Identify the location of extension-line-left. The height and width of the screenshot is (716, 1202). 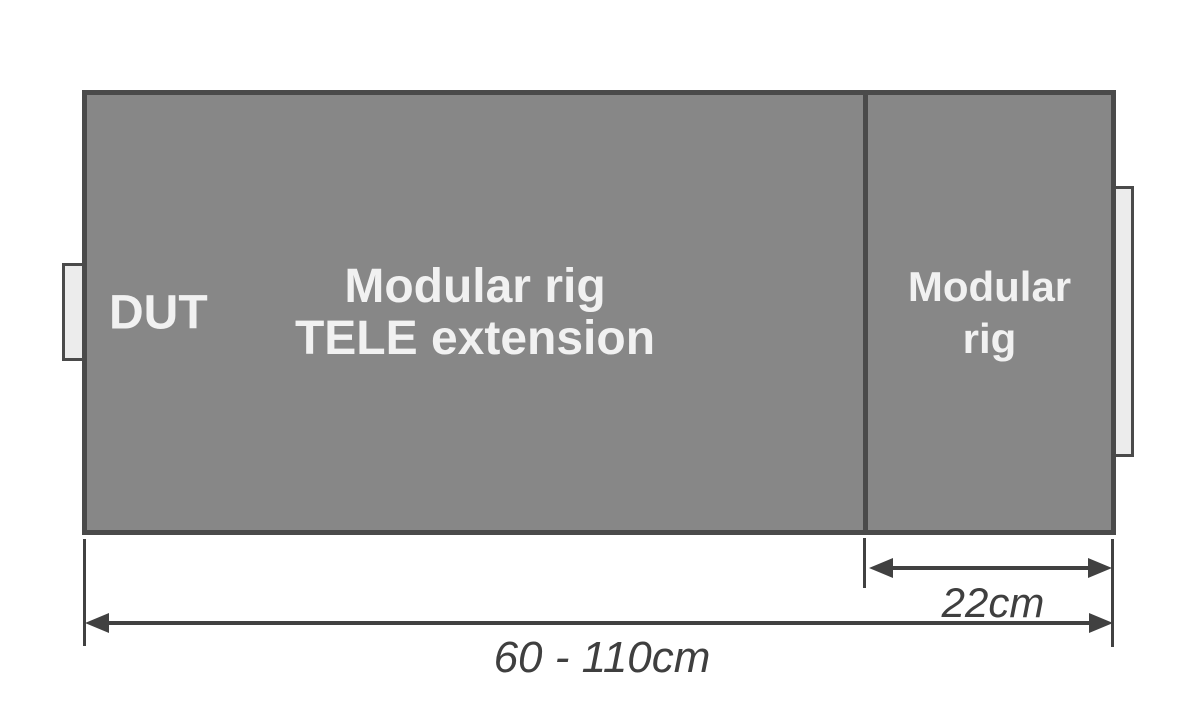
(84, 592).